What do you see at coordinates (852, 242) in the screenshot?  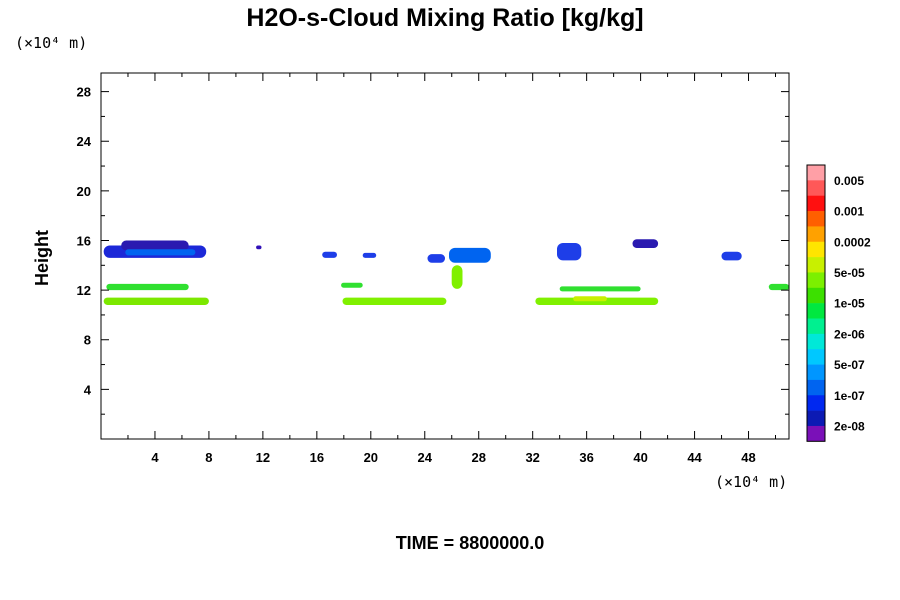 I see `colorbar-label: 0.0002` at bounding box center [852, 242].